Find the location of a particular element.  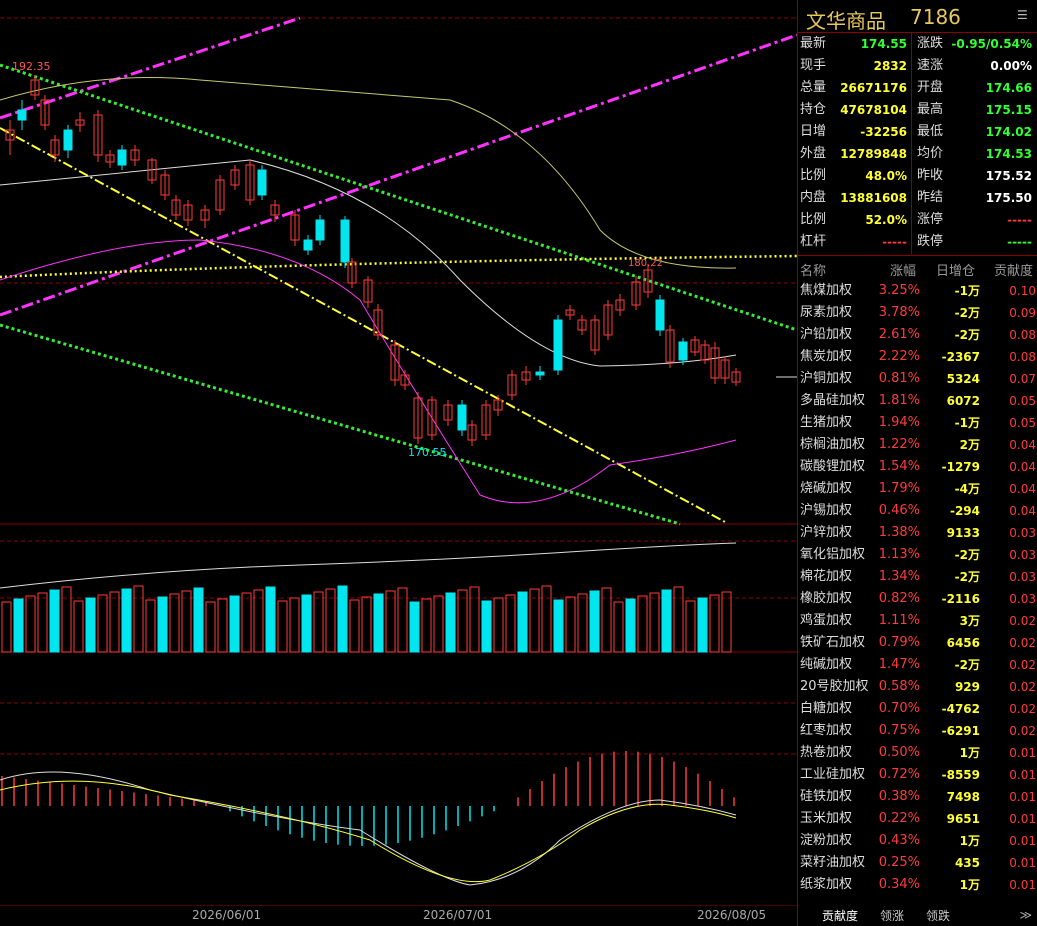

list-item: 碳酸锂加权 1.54% -1279 0.04 is located at coordinates (917, 467).